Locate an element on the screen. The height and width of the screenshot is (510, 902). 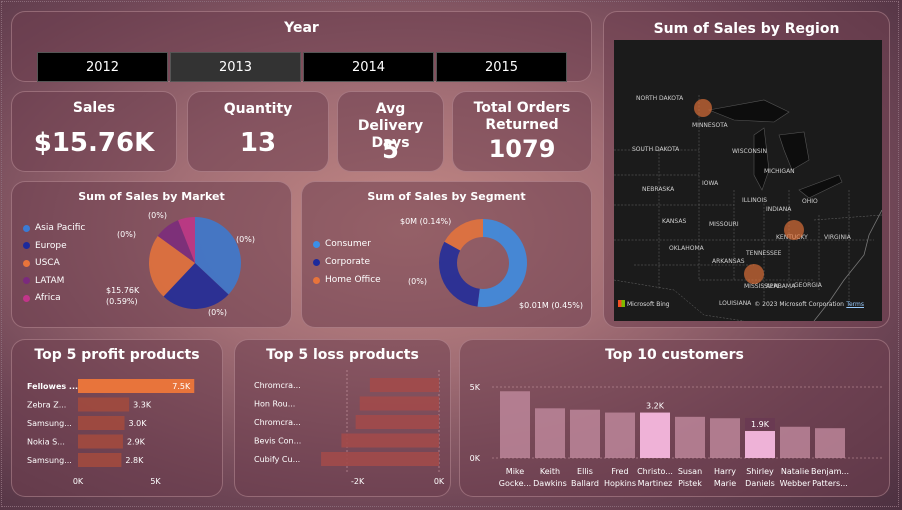
customer-name-label: Shirley is located at coordinates (760, 471).